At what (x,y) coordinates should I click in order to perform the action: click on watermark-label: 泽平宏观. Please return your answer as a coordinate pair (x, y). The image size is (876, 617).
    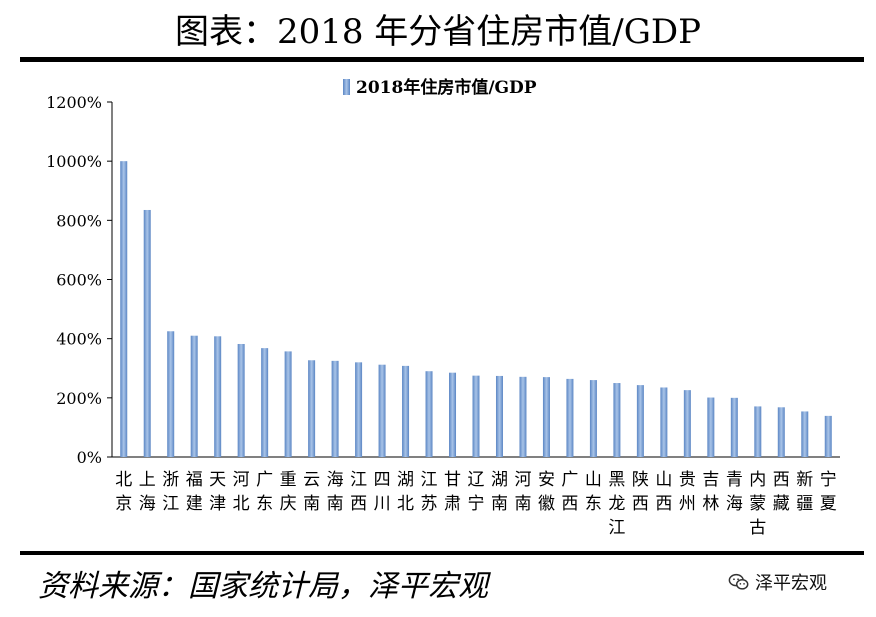
    Looking at the image, I should click on (791, 583).